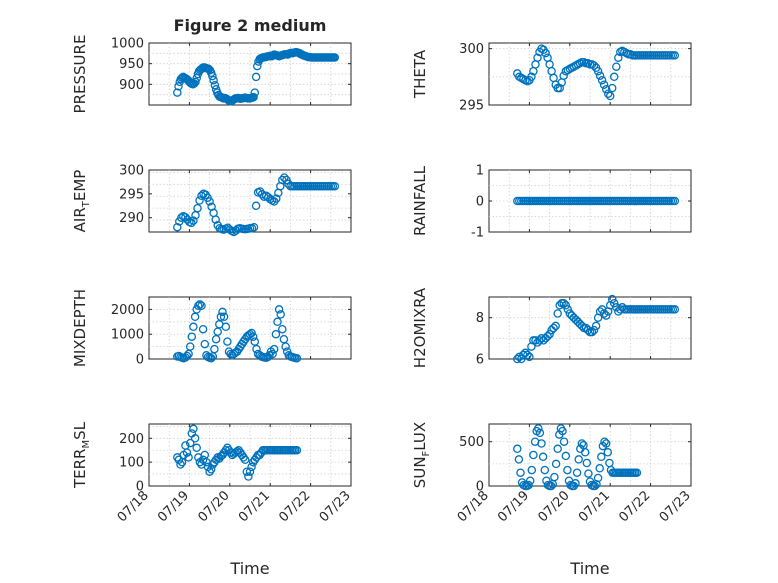 This screenshot has width=778, height=583. Describe the element at coordinates (551, 202) in the screenshot. I see `subplot-rainfall: -1 0 1 RAINFALL` at that location.